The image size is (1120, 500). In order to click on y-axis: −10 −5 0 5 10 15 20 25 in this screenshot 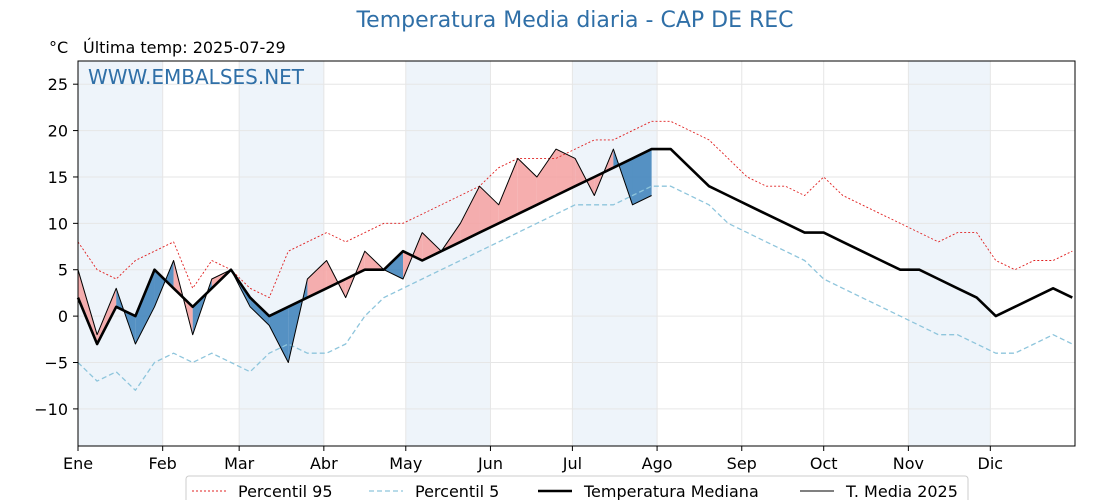, I will do `click(56, 247)`.